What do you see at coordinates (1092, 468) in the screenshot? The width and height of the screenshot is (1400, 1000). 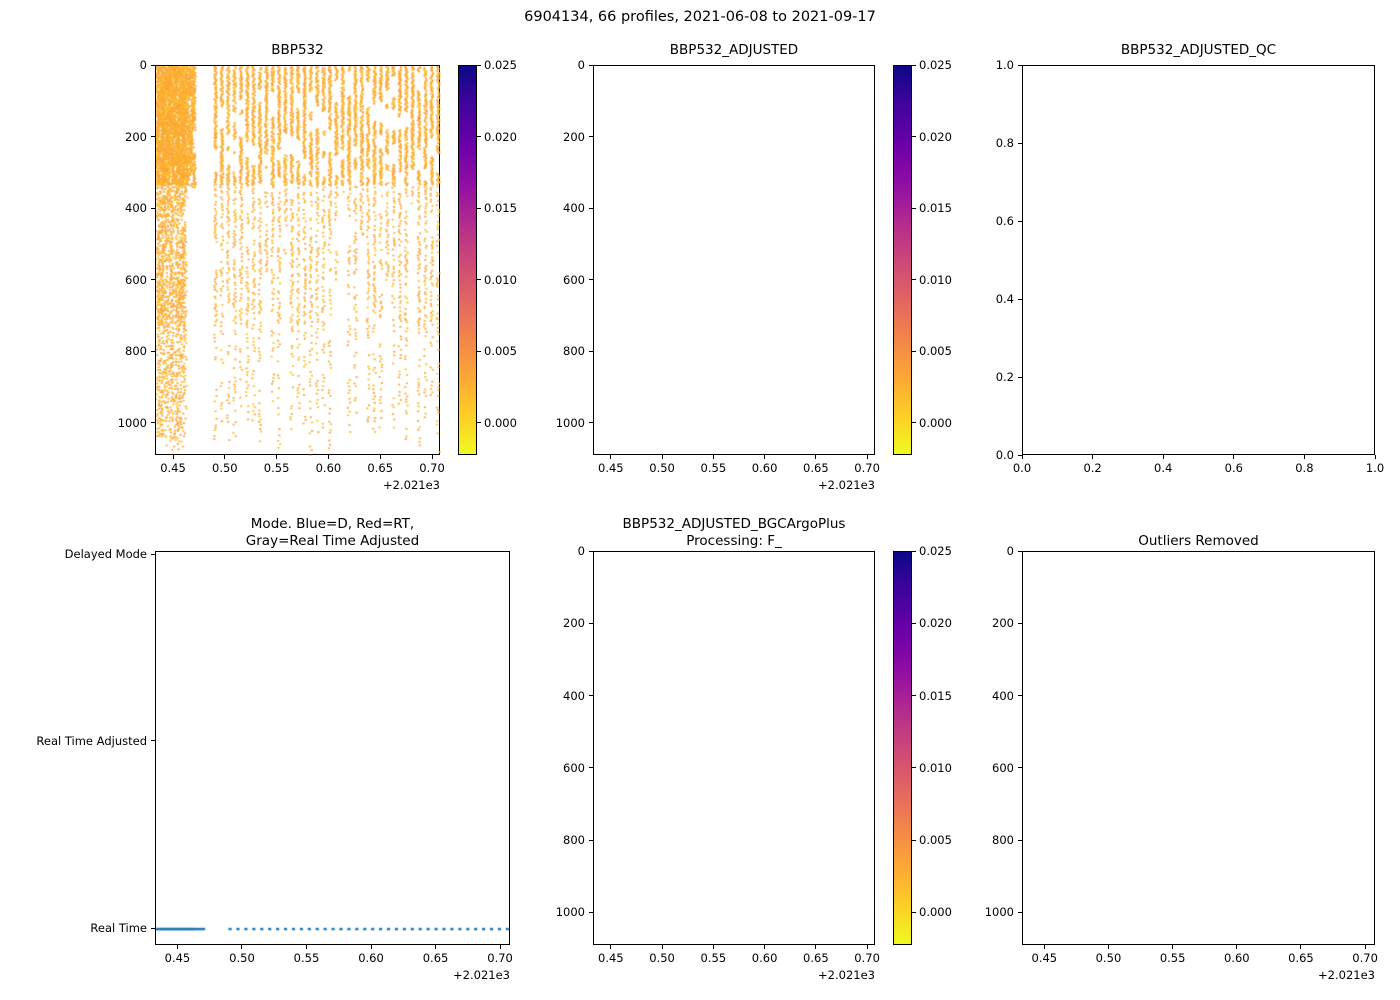 I see `x-tick-label: 0.2` at bounding box center [1092, 468].